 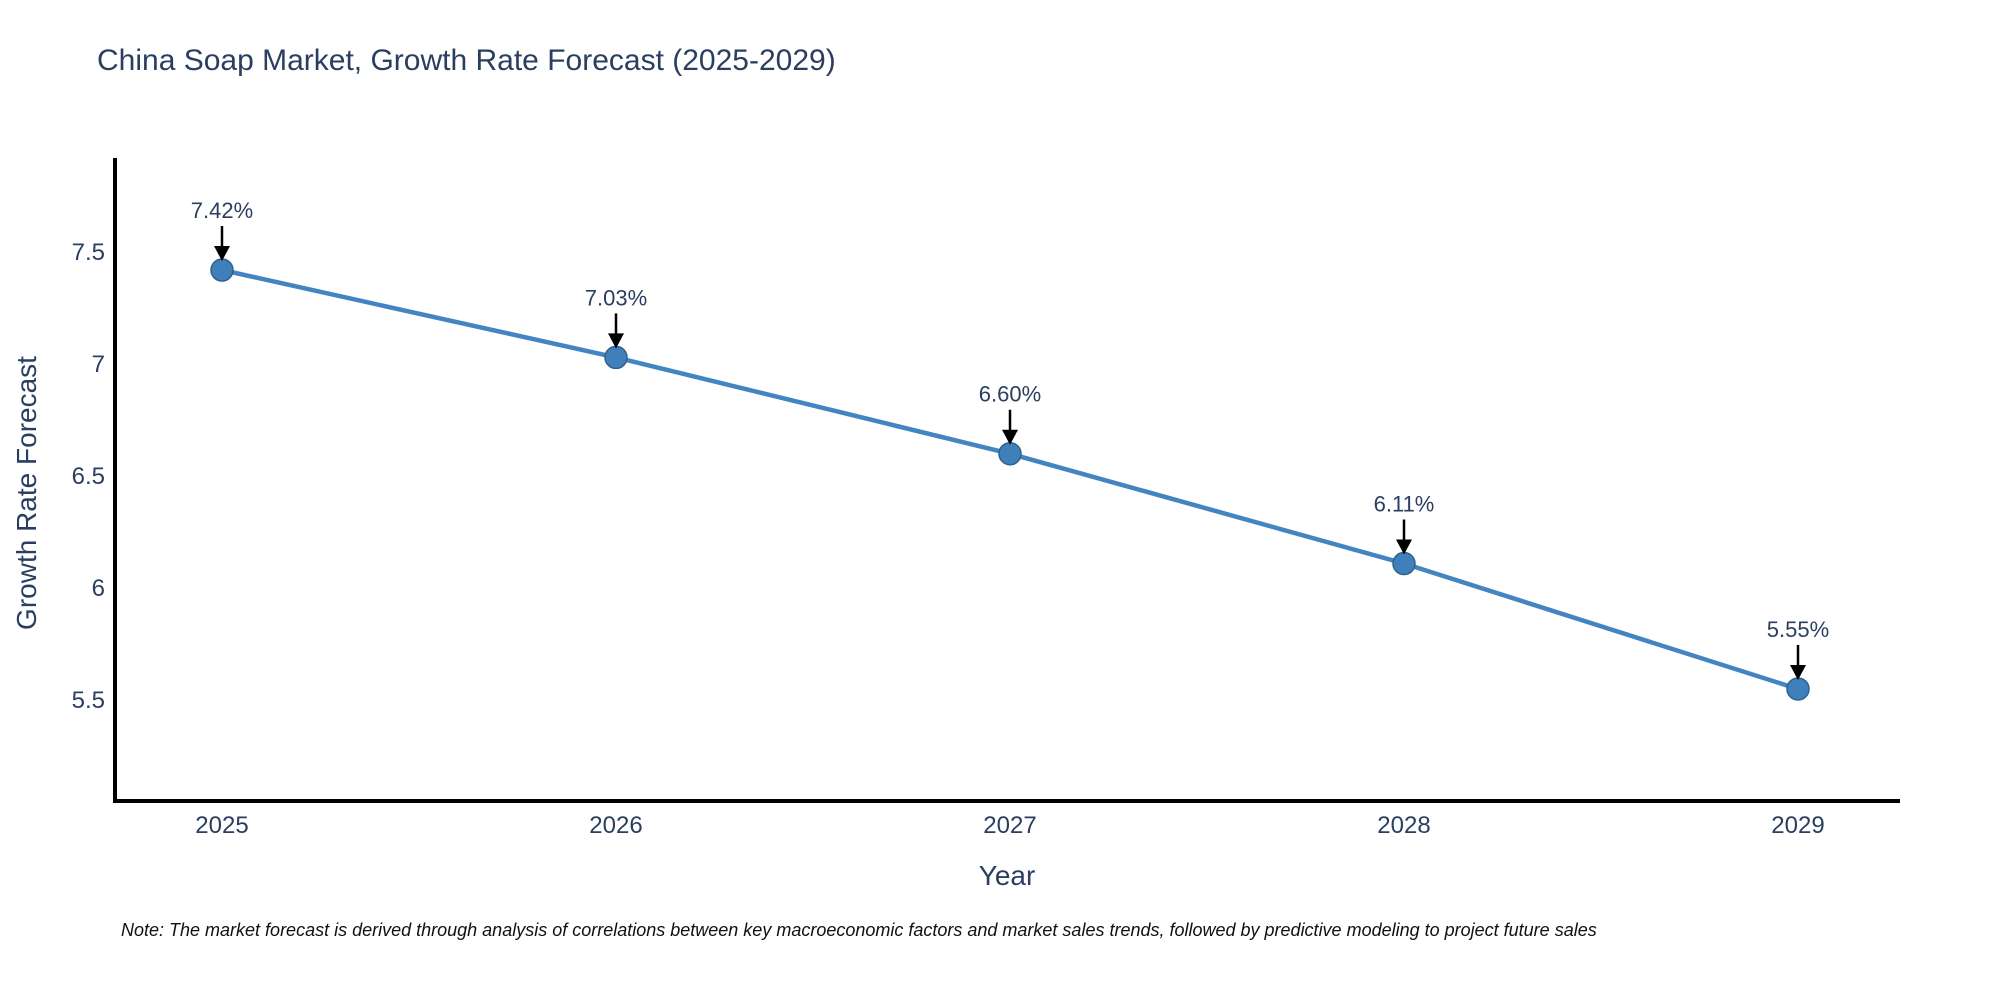 What do you see at coordinates (88, 252) in the screenshot?
I see `y-tick-label: 7.5` at bounding box center [88, 252].